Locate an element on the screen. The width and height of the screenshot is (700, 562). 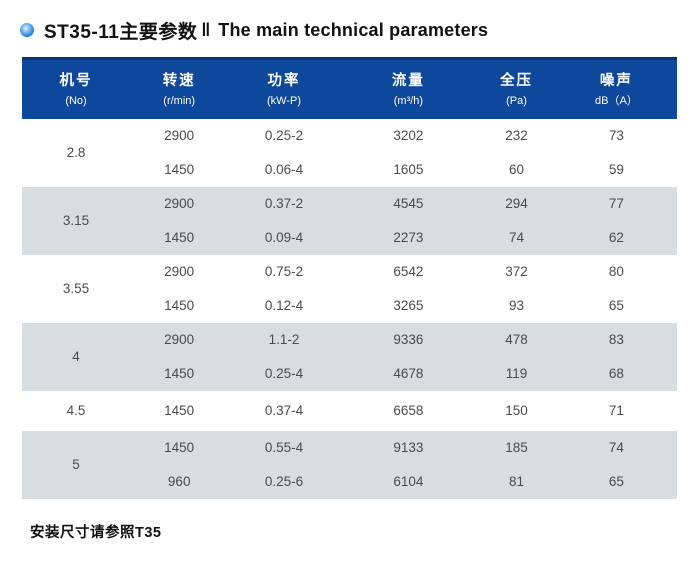
col-header-flow: 流量 (m³/h) is located at coordinates (408, 88).